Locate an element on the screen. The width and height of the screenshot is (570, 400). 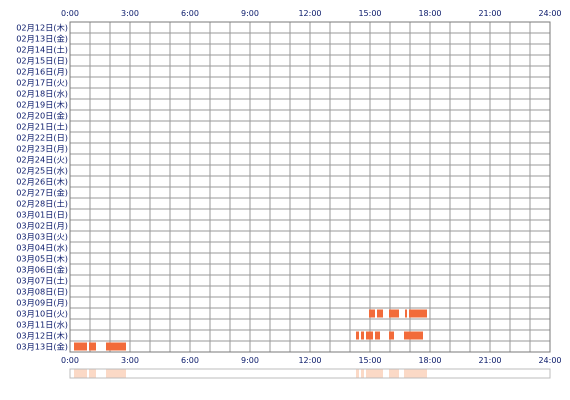
x-tick-label-bottom: 0:00 is located at coordinates (70, 360).